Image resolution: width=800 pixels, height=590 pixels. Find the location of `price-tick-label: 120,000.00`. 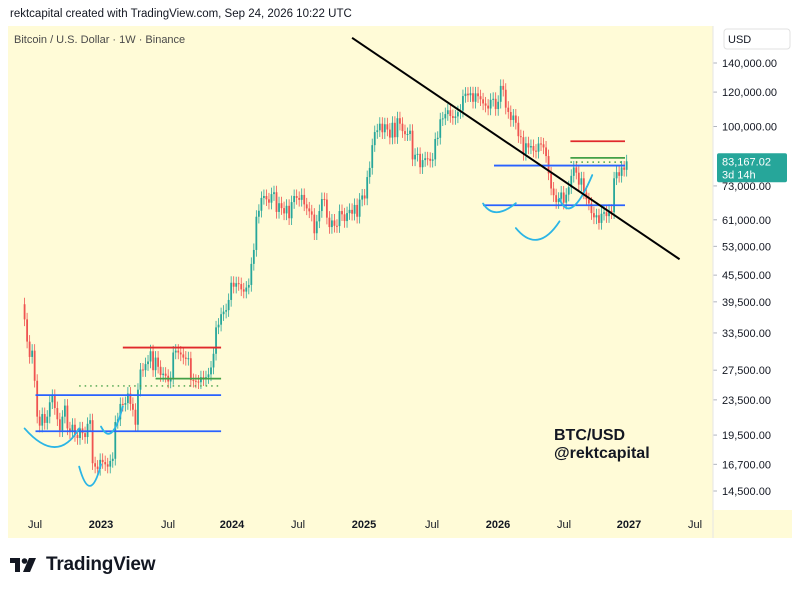

price-tick-label: 120,000.00 is located at coordinates (749, 93).